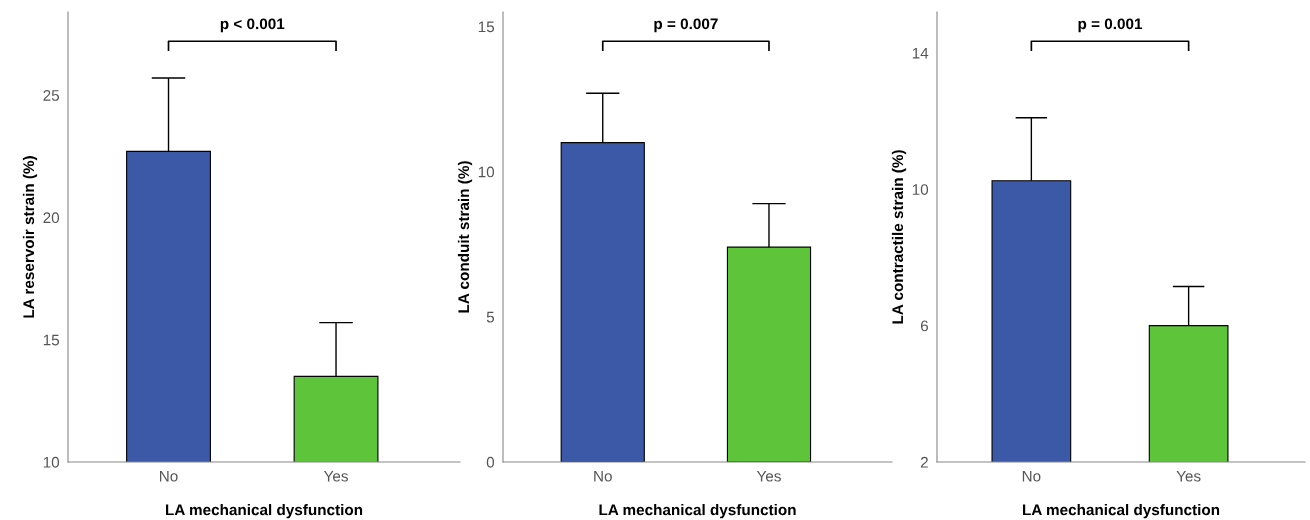 The width and height of the screenshot is (1310, 520). What do you see at coordinates (30, 237) in the screenshot?
I see `y-axis-title: LA reservoir strain (%)` at bounding box center [30, 237].